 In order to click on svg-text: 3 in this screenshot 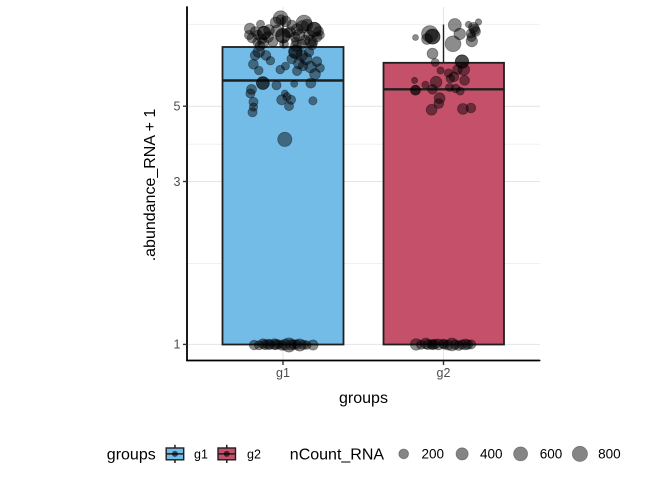, I will do `click(177, 182)`.